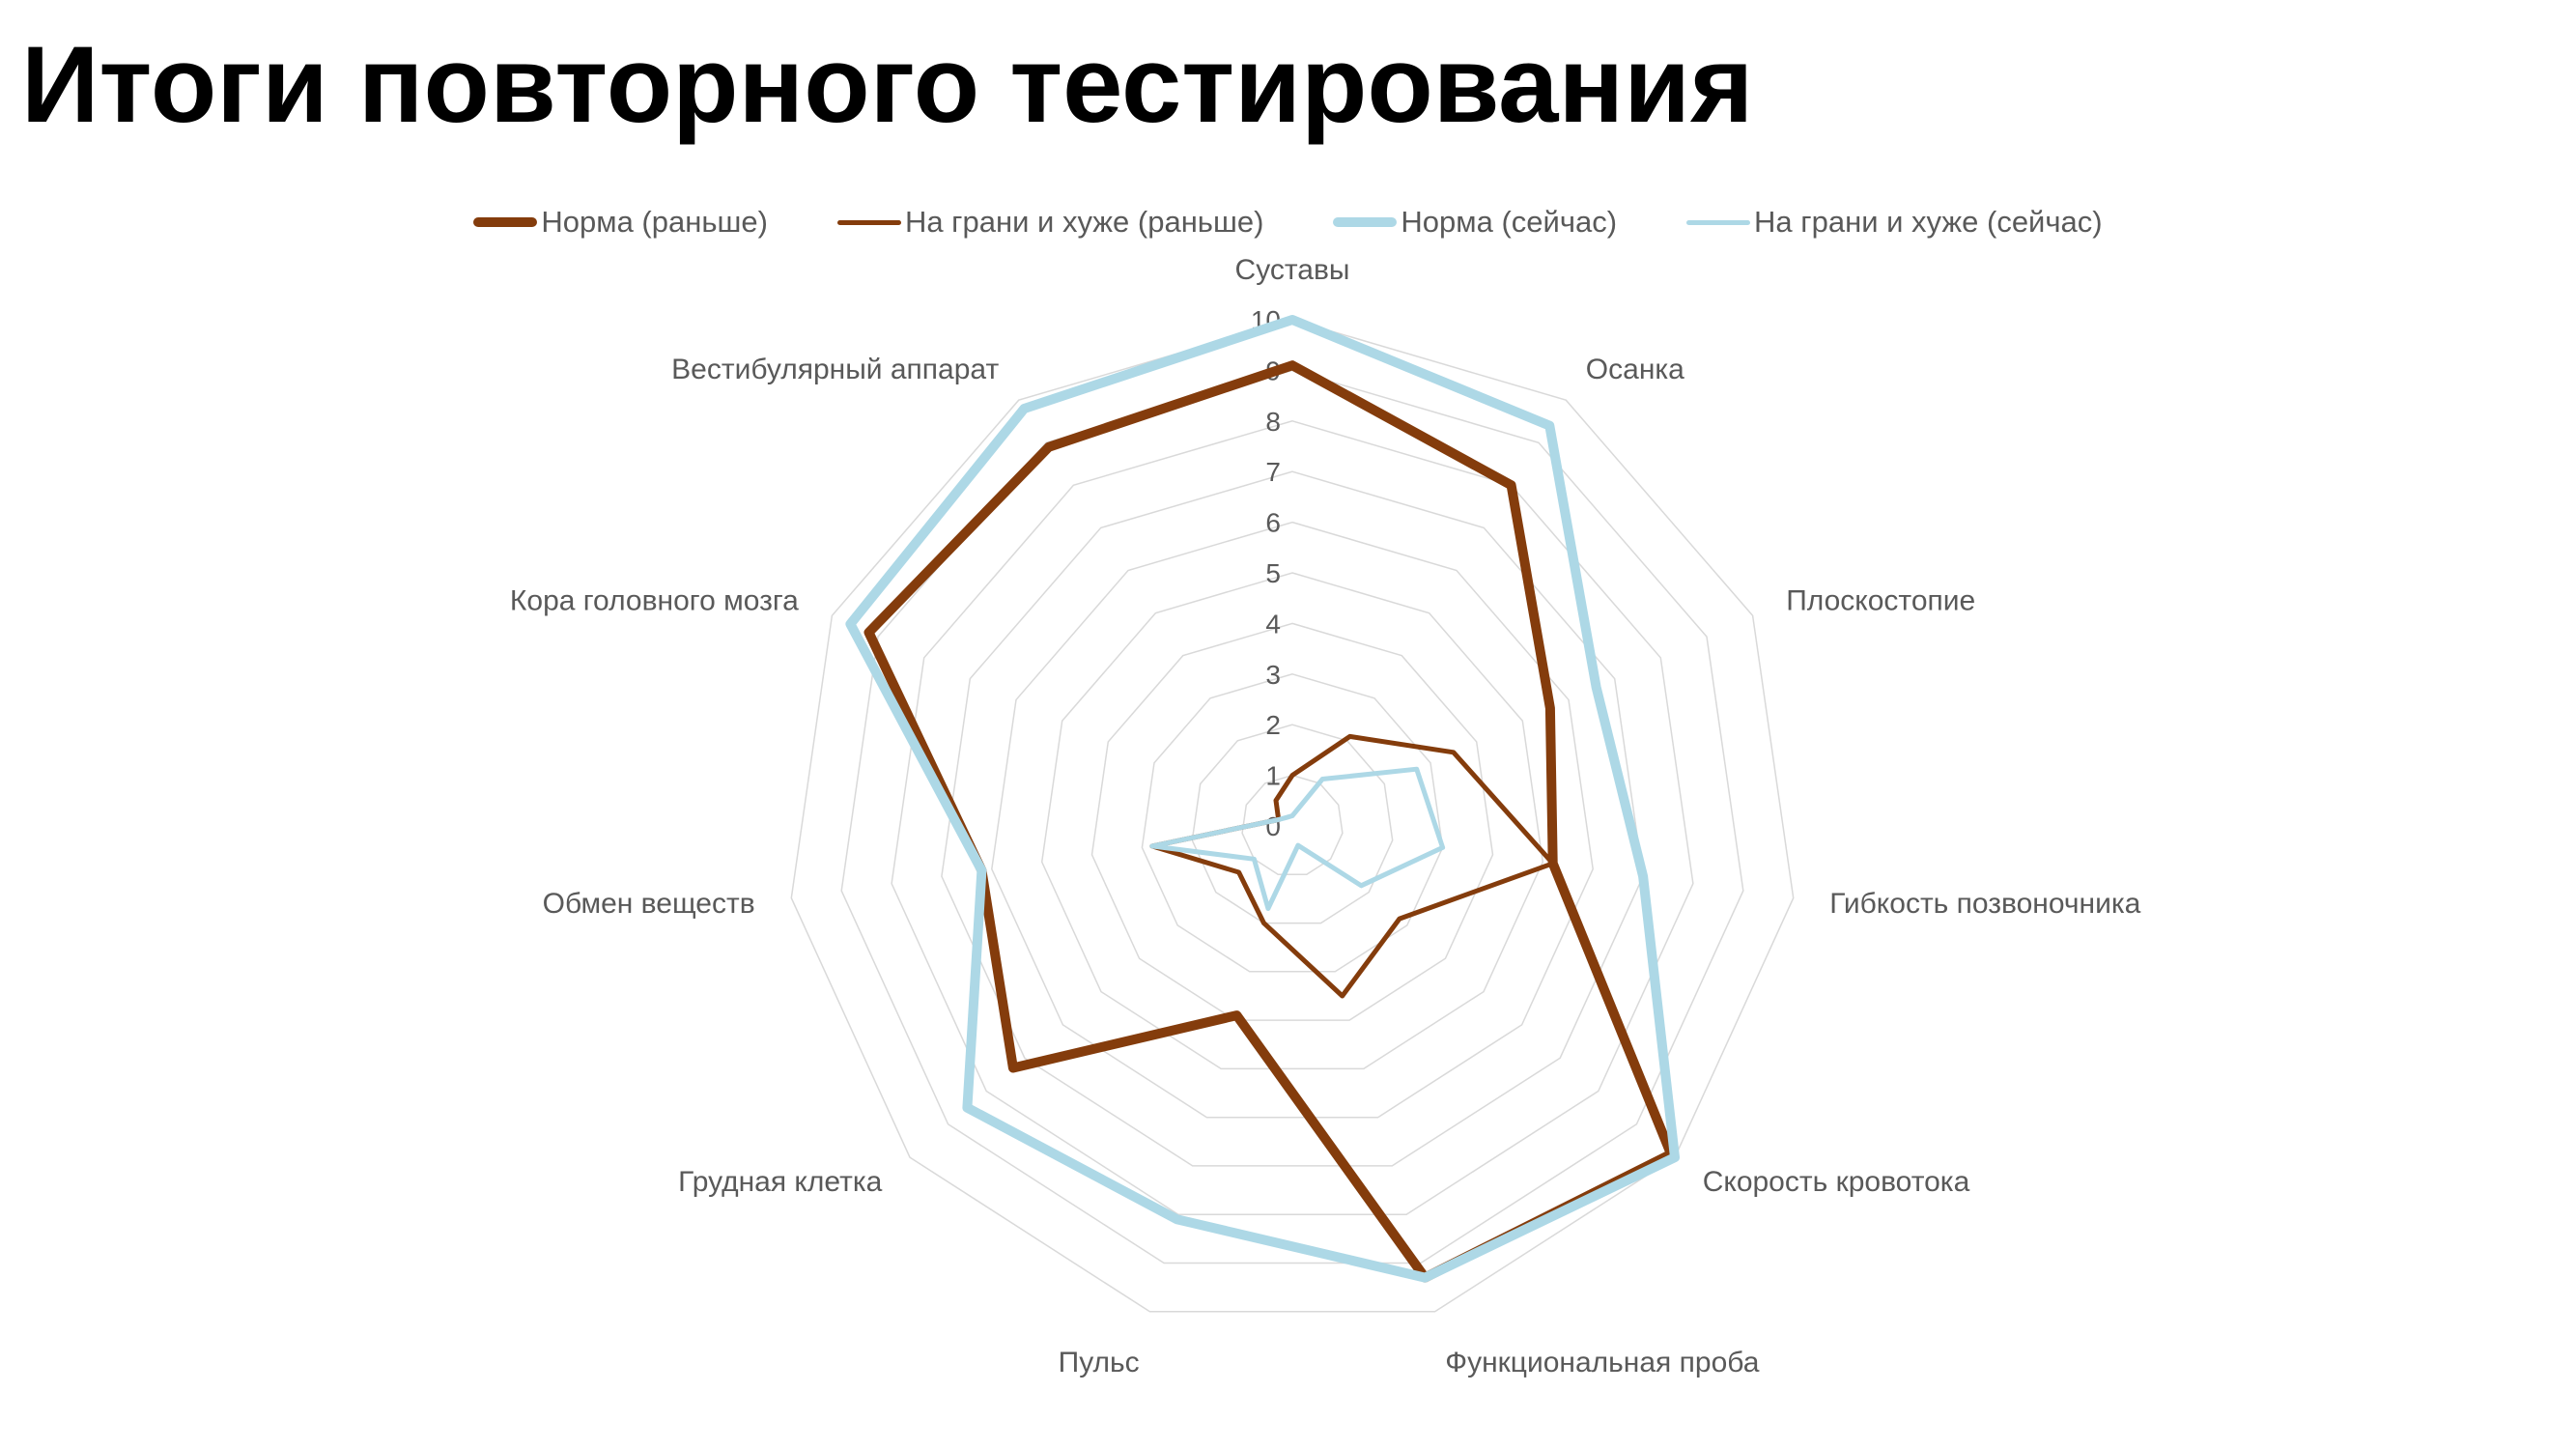 This screenshot has height=1449, width=2576. I want to click on legend-item: Норма (раньше), so click(620, 222).